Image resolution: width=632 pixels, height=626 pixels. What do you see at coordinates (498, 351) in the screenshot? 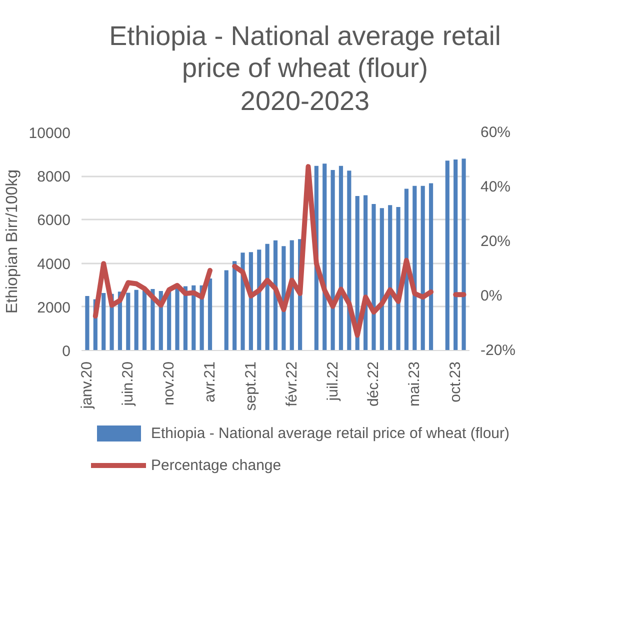
I see `y2-tick-label: -20%` at bounding box center [498, 351].